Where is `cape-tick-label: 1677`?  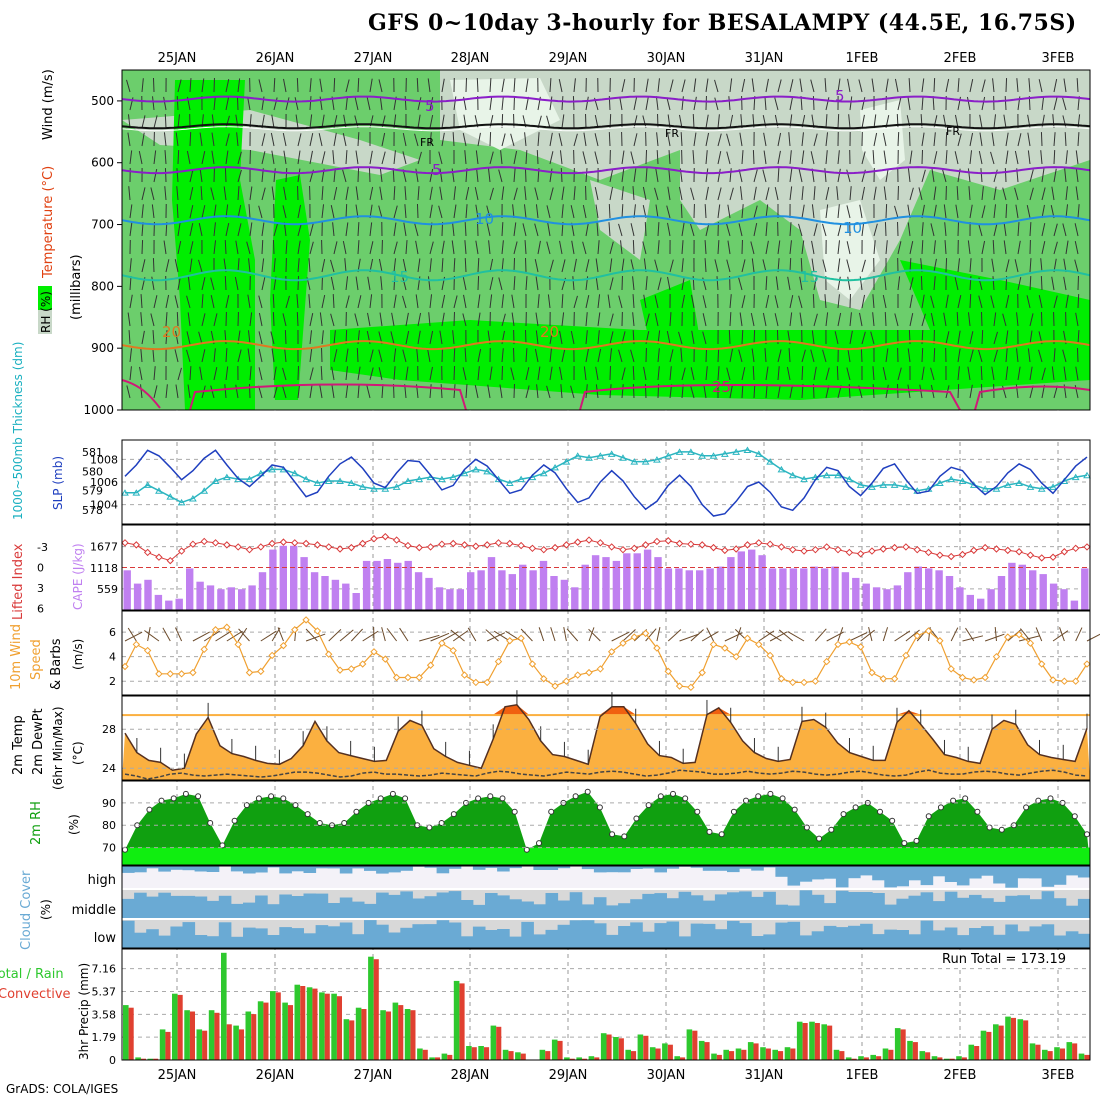 cape-tick-label: 1677 is located at coordinates (104, 547).